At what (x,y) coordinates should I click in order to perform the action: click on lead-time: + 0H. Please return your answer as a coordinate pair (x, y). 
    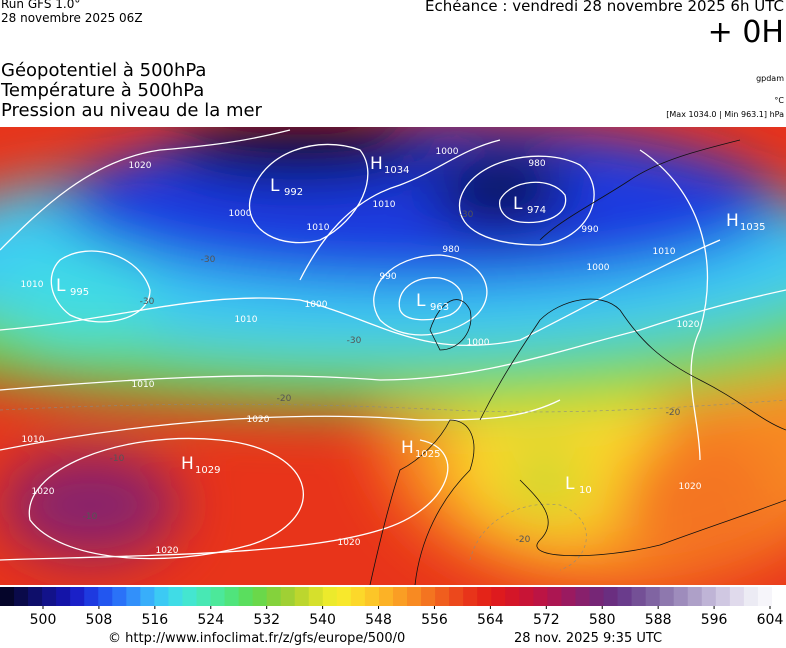
    Looking at the image, I should click on (745, 32).